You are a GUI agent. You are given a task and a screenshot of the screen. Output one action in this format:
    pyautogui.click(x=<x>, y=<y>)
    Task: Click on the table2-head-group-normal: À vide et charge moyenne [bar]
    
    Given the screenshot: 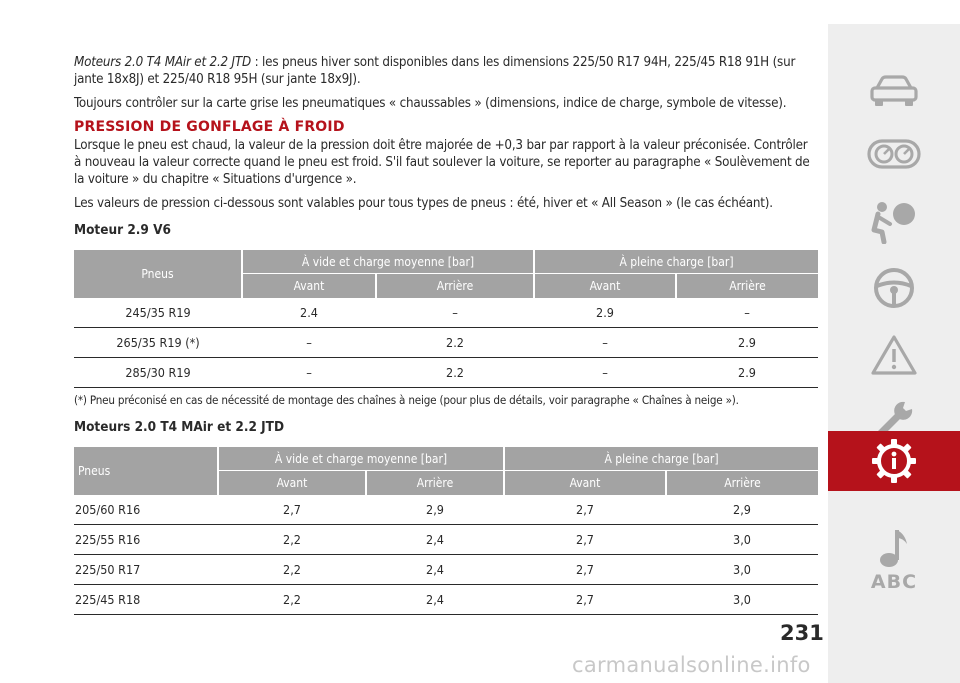 What is the action you would take?
    pyautogui.click(x=361, y=459)
    